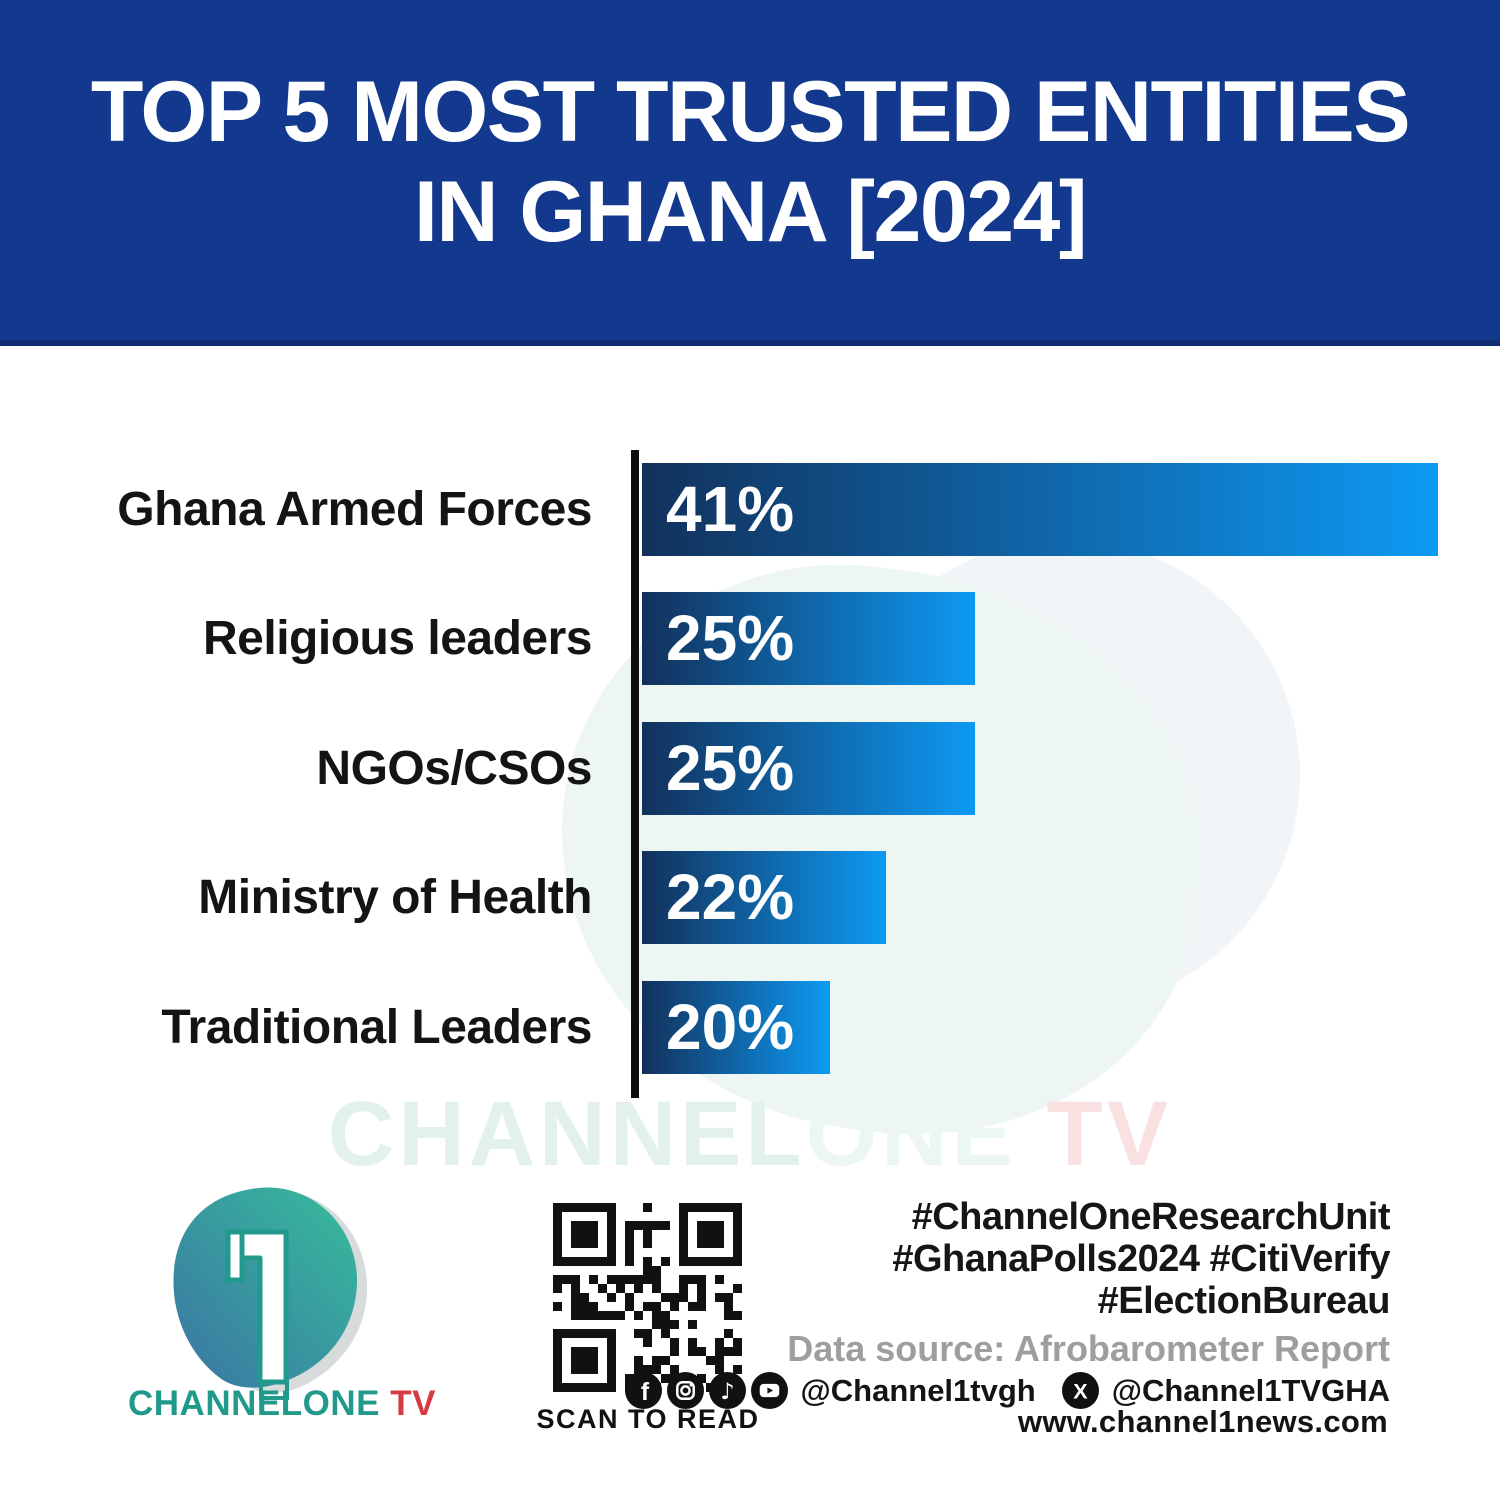 The image size is (1500, 1500). What do you see at coordinates (566, 1134) in the screenshot?
I see `watermark-channel: CHANNEL` at bounding box center [566, 1134].